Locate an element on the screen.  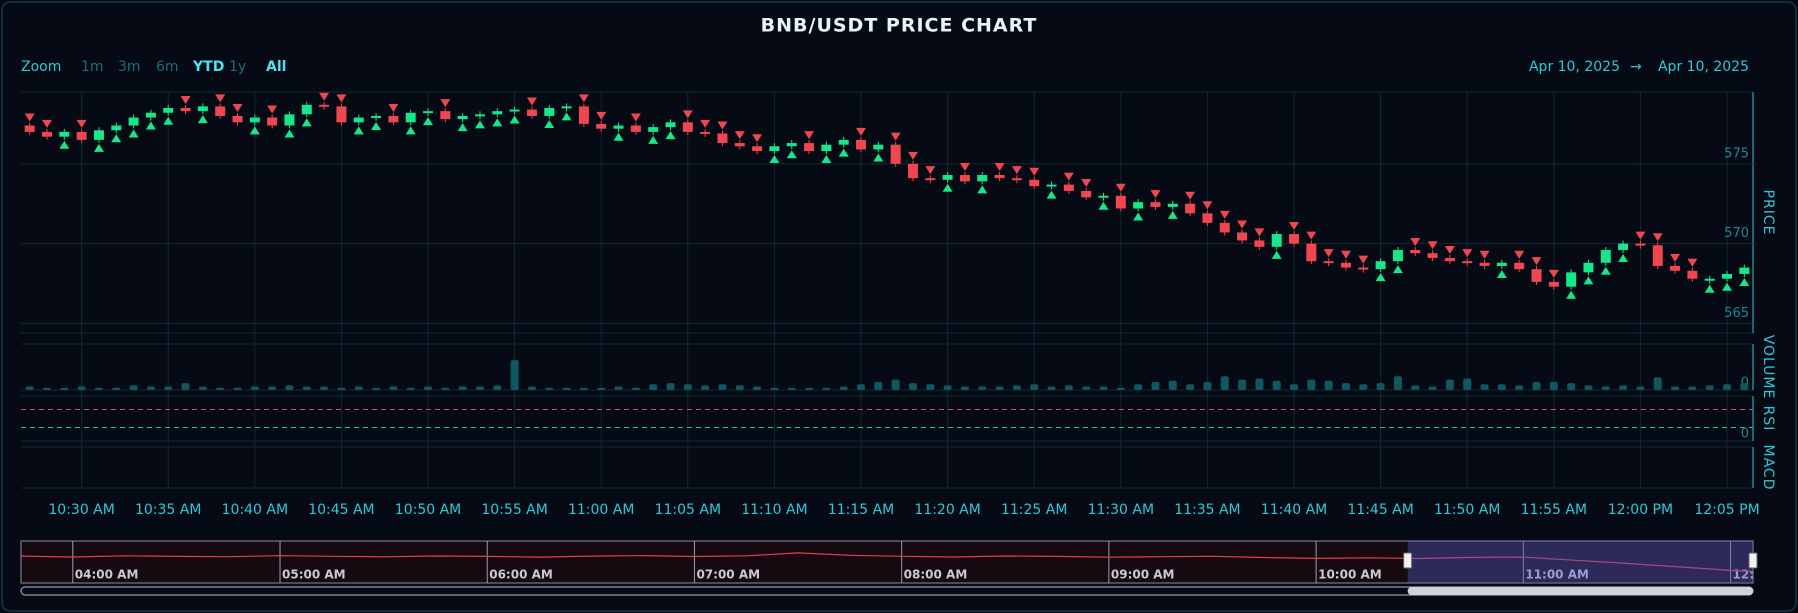
date-from: Apr 10, 2025 is located at coordinates (1574, 67).